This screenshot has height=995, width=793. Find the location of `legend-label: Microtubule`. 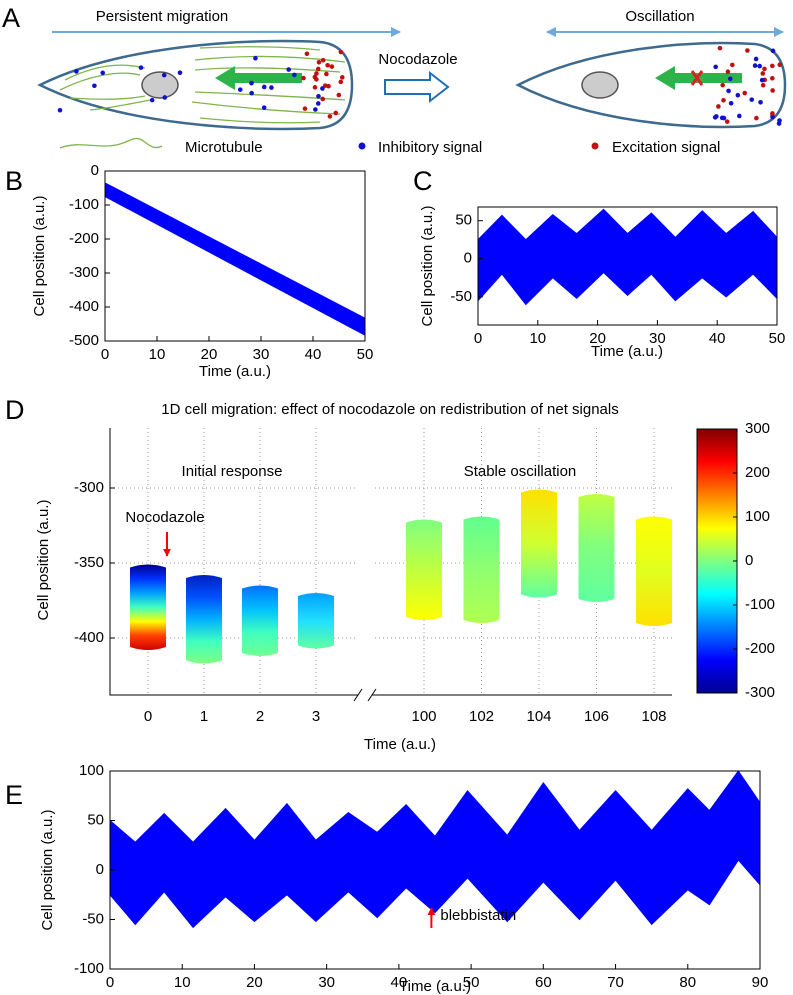

legend-label: Microtubule is located at coordinates (224, 147).